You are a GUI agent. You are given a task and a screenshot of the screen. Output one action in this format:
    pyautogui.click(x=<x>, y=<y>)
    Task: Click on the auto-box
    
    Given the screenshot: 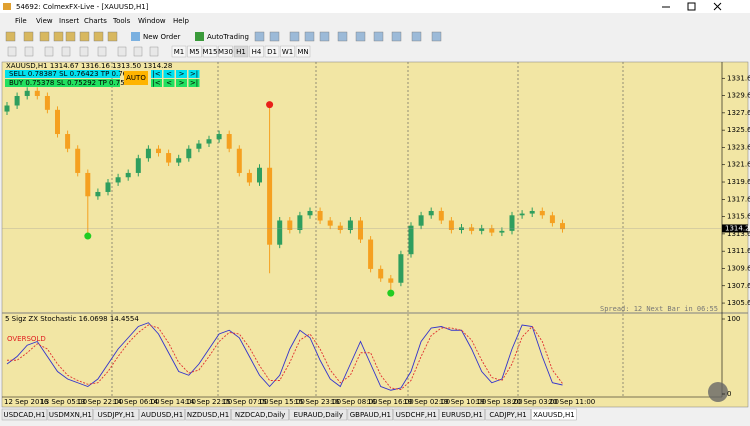 What is the action you would take?
    pyautogui.click(x=136, y=78)
    